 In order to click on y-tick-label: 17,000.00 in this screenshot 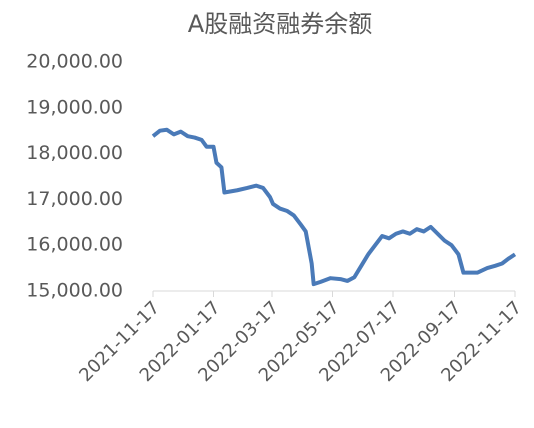, I will do `click(74, 199)`.